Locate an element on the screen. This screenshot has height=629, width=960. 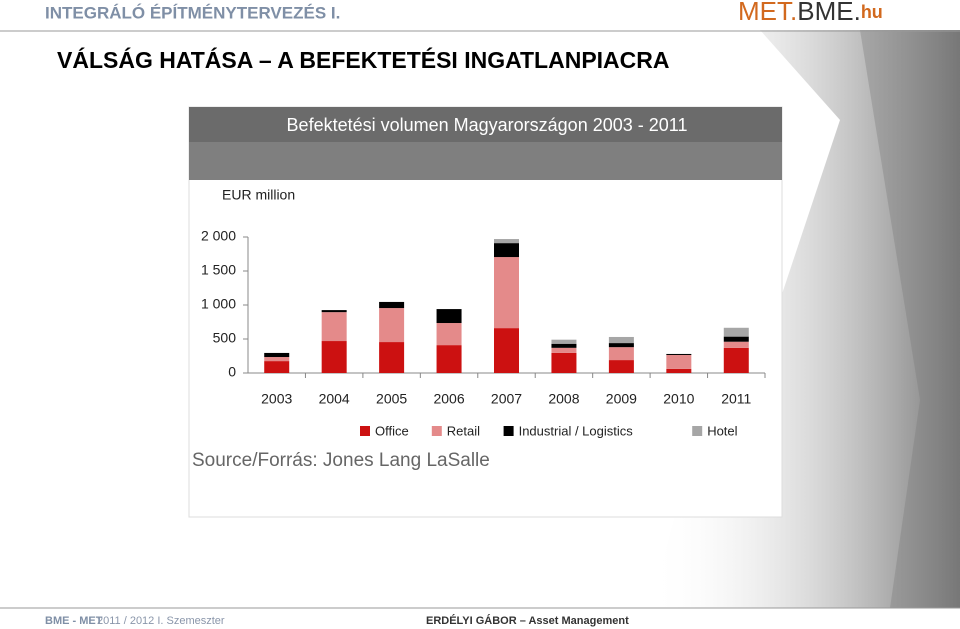
y-tick-label: 1 500 is located at coordinates (218, 270).